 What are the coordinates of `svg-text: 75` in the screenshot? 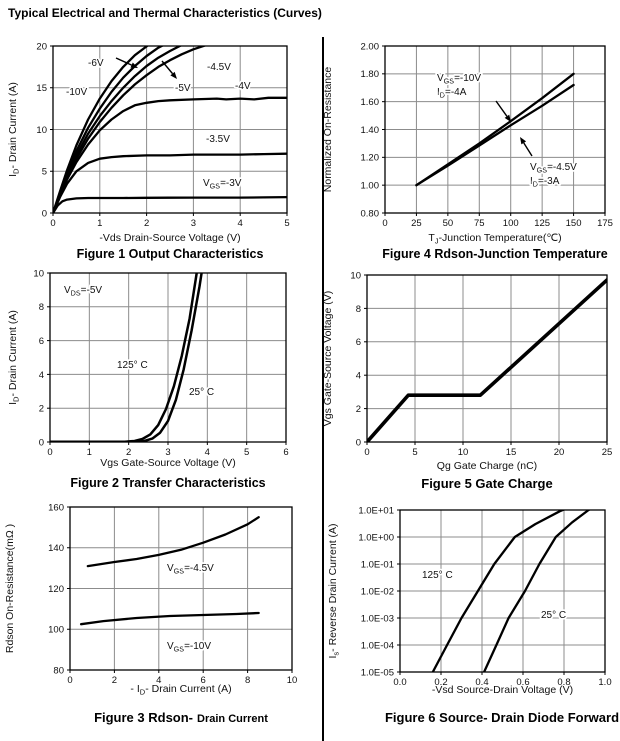 It's located at (479, 223).